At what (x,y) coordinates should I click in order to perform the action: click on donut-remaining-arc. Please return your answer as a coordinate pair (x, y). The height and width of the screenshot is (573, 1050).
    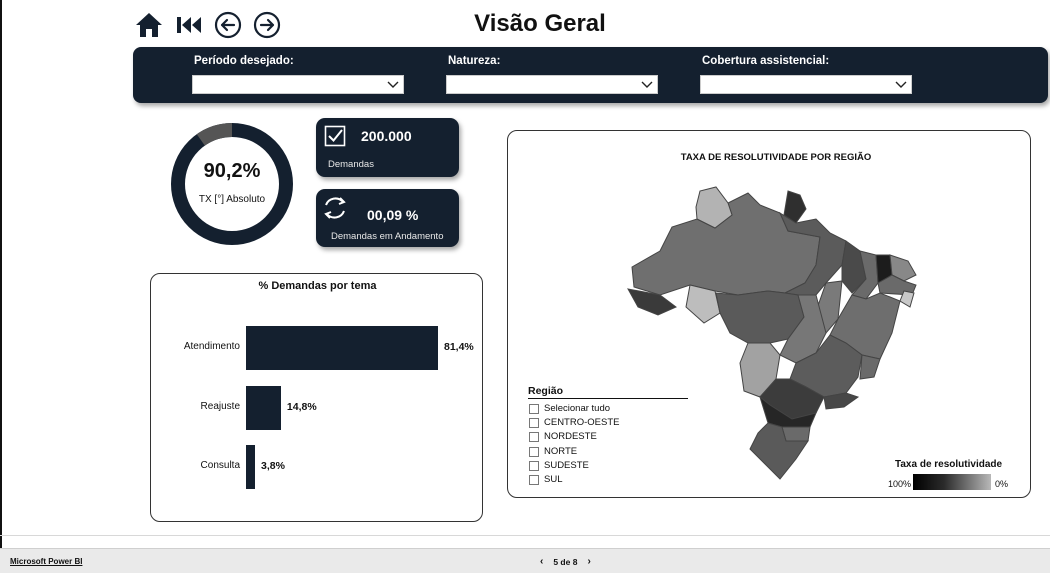
    Looking at the image, I should click on (214, 134).